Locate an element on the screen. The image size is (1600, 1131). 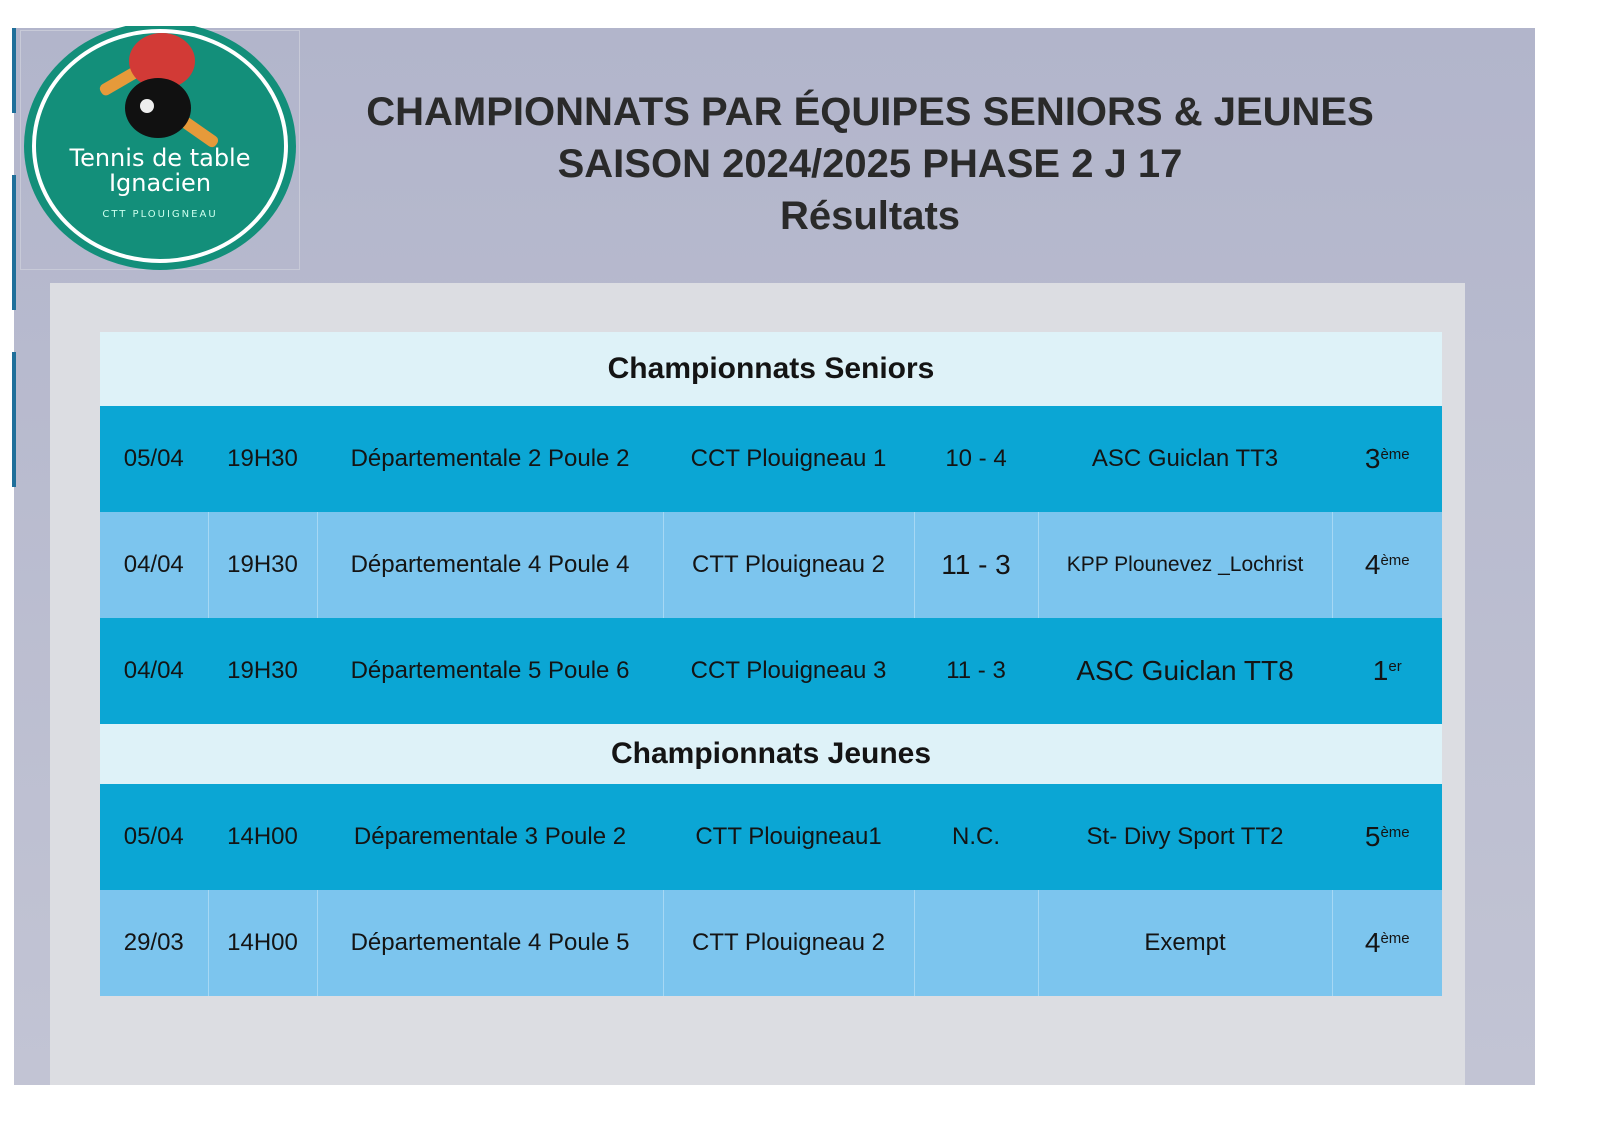
score-cell is located at coordinates (975, 943).